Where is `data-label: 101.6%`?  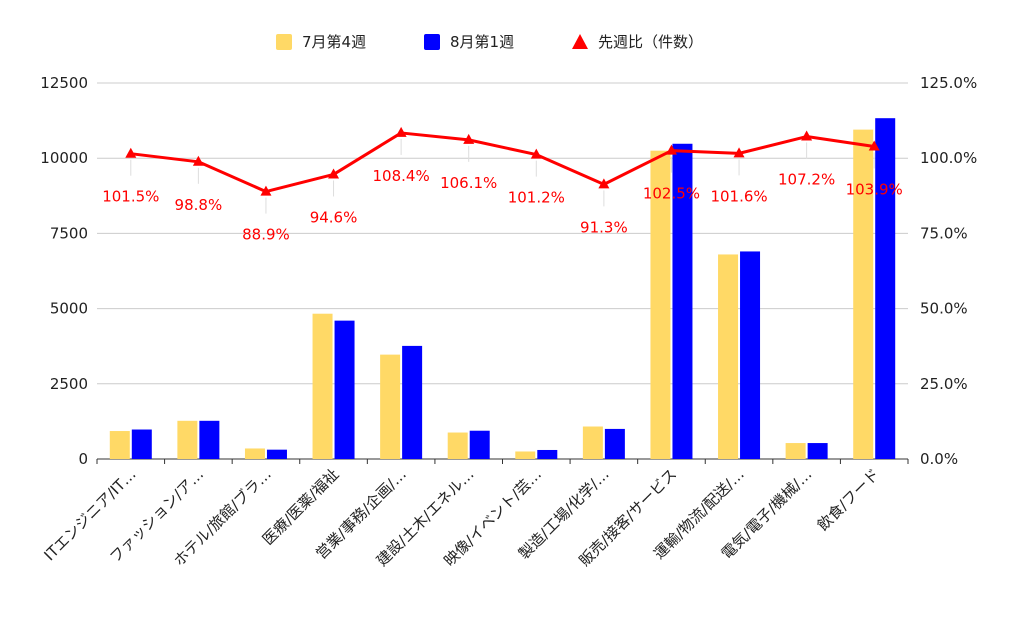
data-label: 101.6% is located at coordinates (738, 196).